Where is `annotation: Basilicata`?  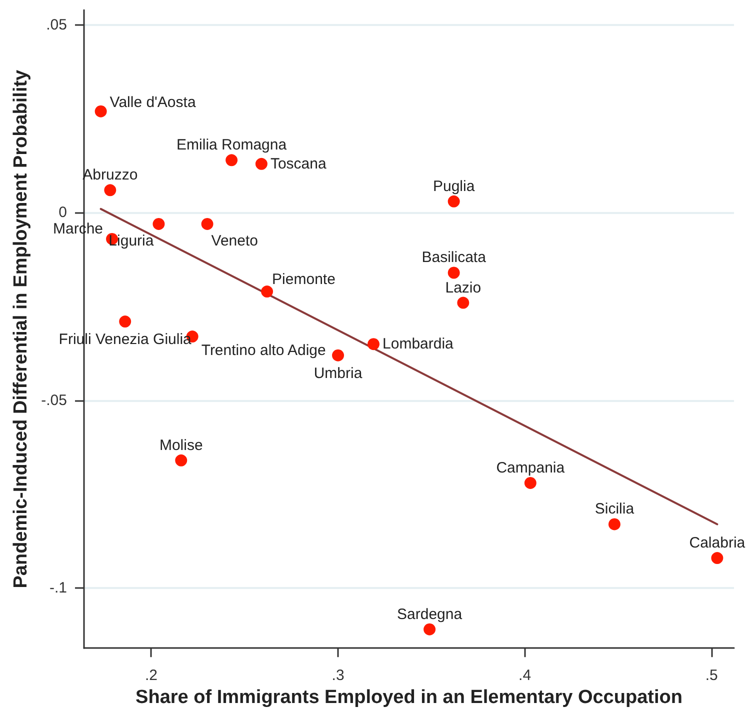 annotation: Basilicata is located at coordinates (454, 257).